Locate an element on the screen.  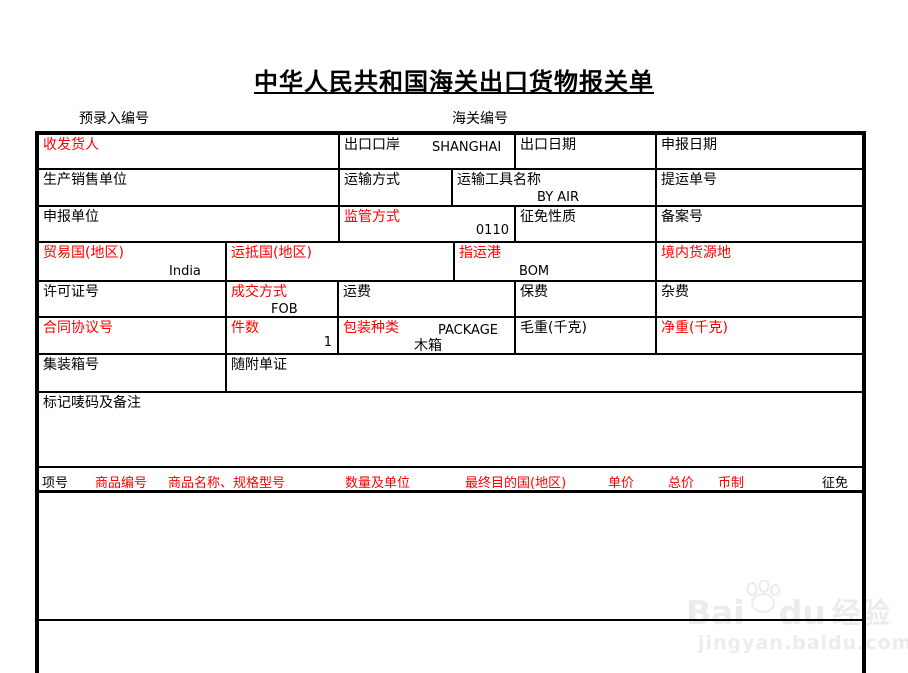
cell-producer: 生产销售单位 is located at coordinates (188, 187).